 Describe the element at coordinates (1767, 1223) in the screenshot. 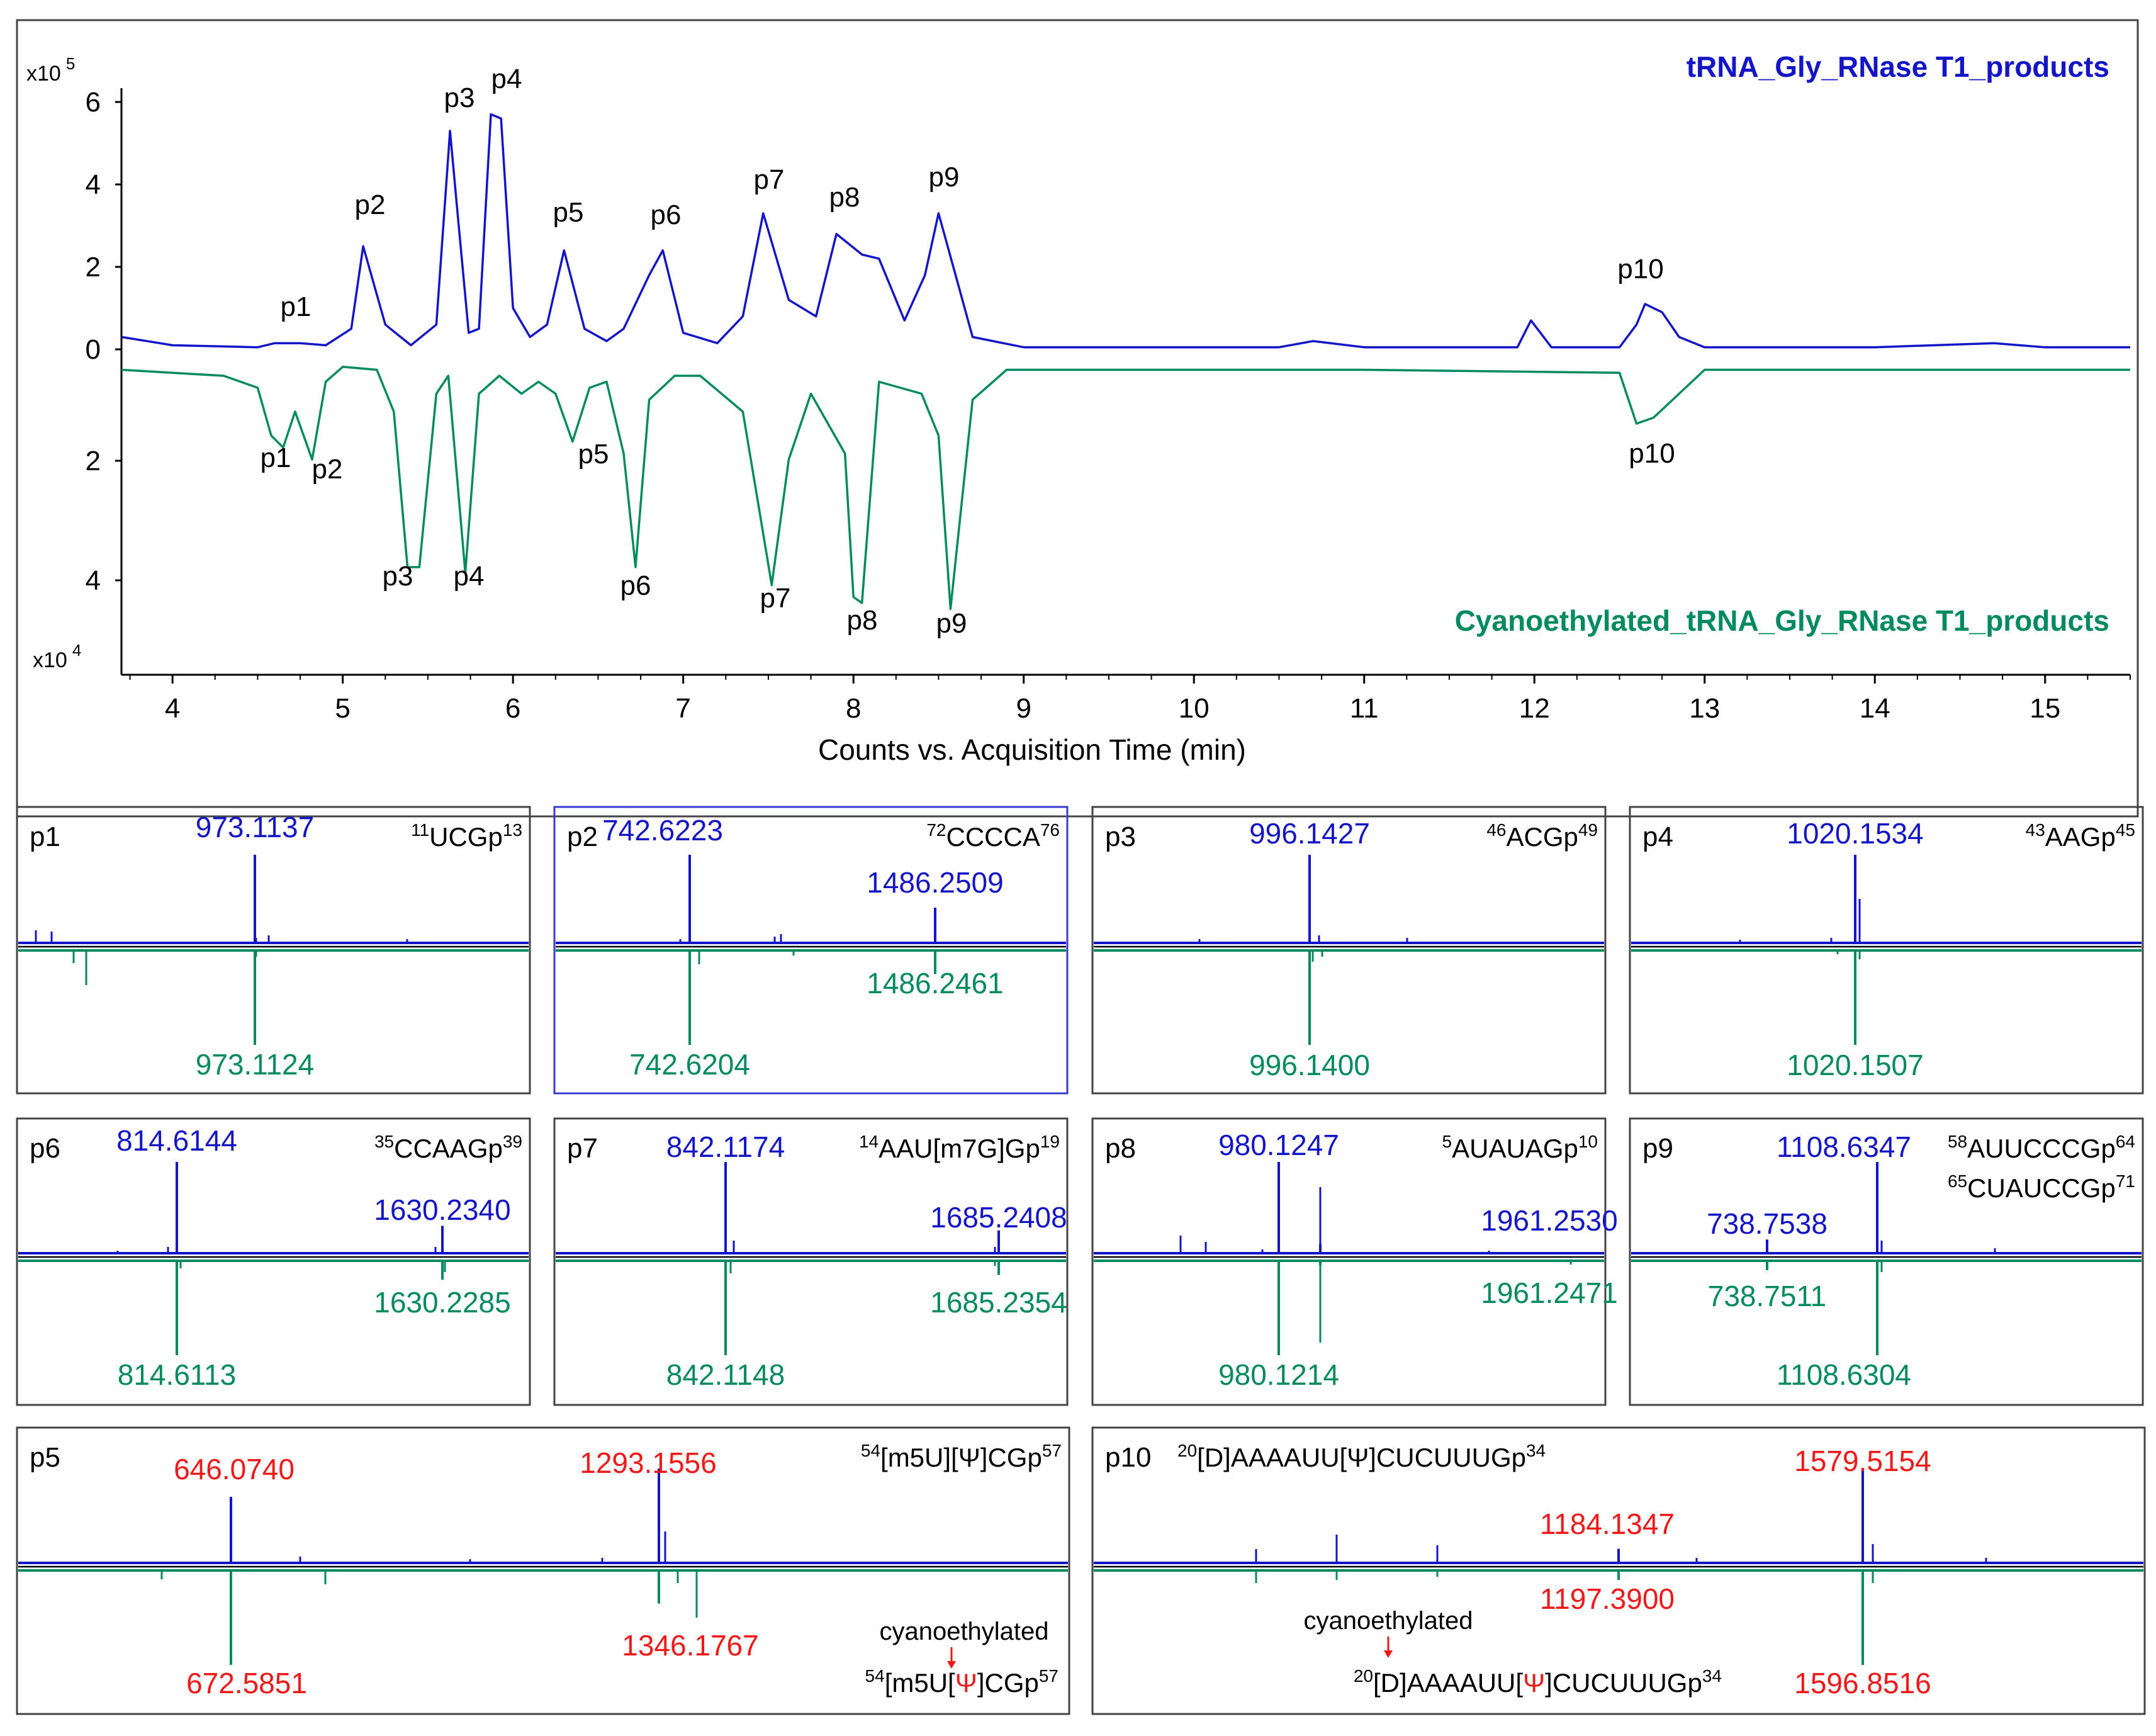

I see `mz-label-top: 738.7538` at that location.